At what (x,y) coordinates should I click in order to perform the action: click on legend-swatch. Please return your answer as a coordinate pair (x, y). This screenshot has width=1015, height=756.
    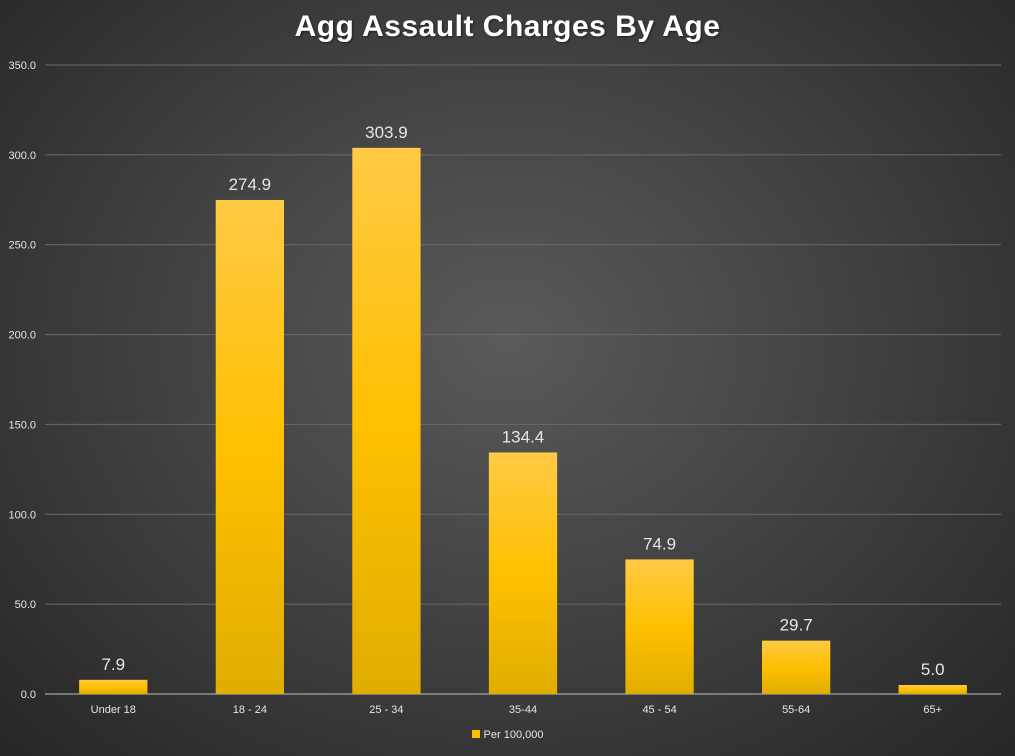
    Looking at the image, I should click on (475, 734).